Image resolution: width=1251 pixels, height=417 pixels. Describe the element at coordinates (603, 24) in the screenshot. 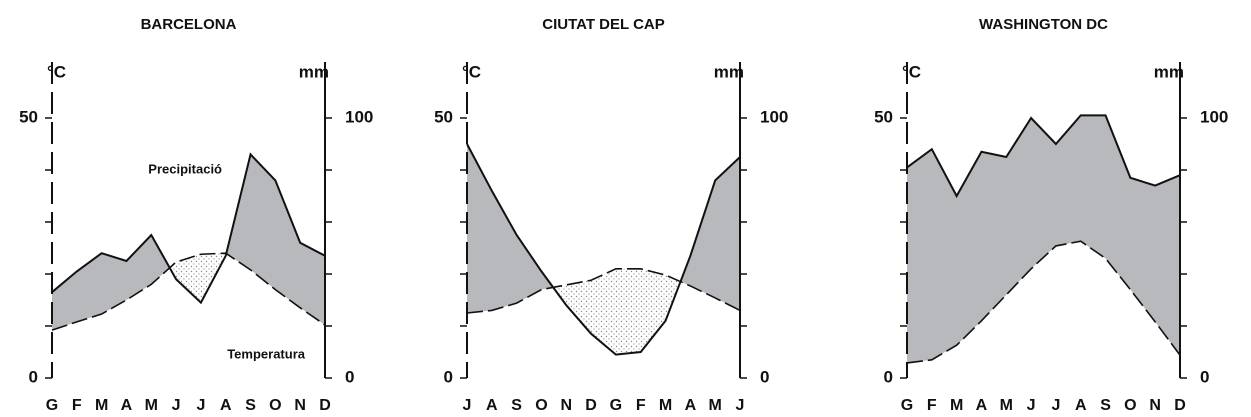

I see `chart-title: CIUTAT DEL CAP` at that location.